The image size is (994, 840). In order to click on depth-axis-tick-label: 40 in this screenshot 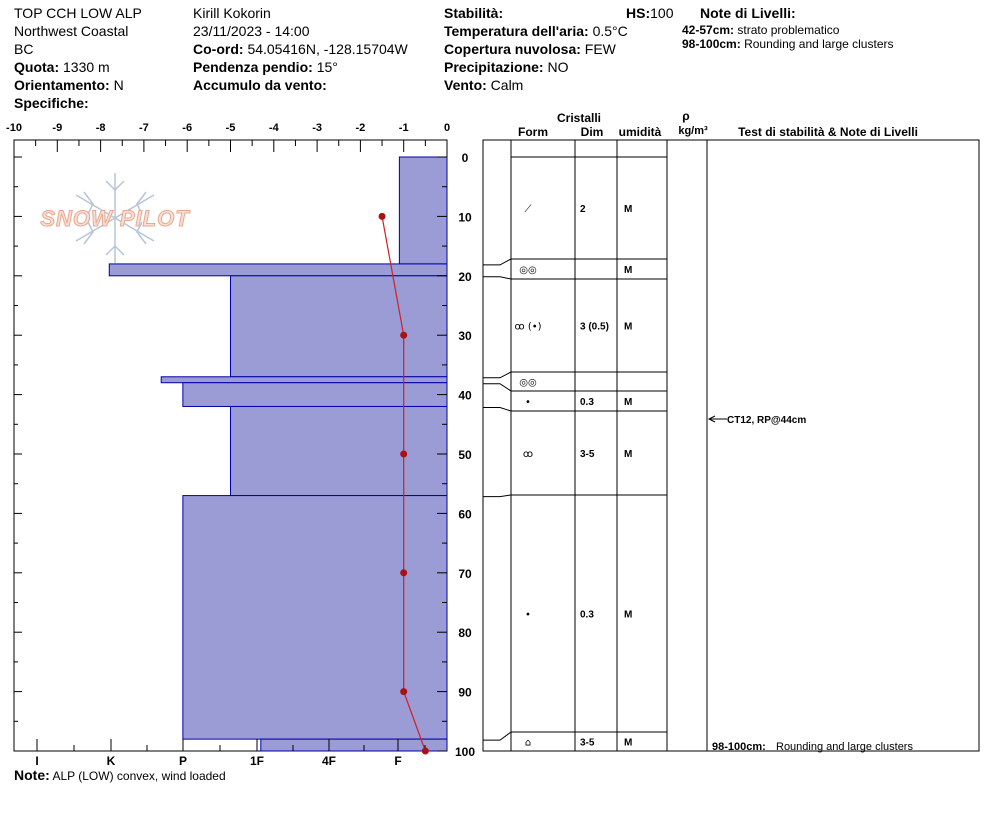, I will do `click(465, 396)`.